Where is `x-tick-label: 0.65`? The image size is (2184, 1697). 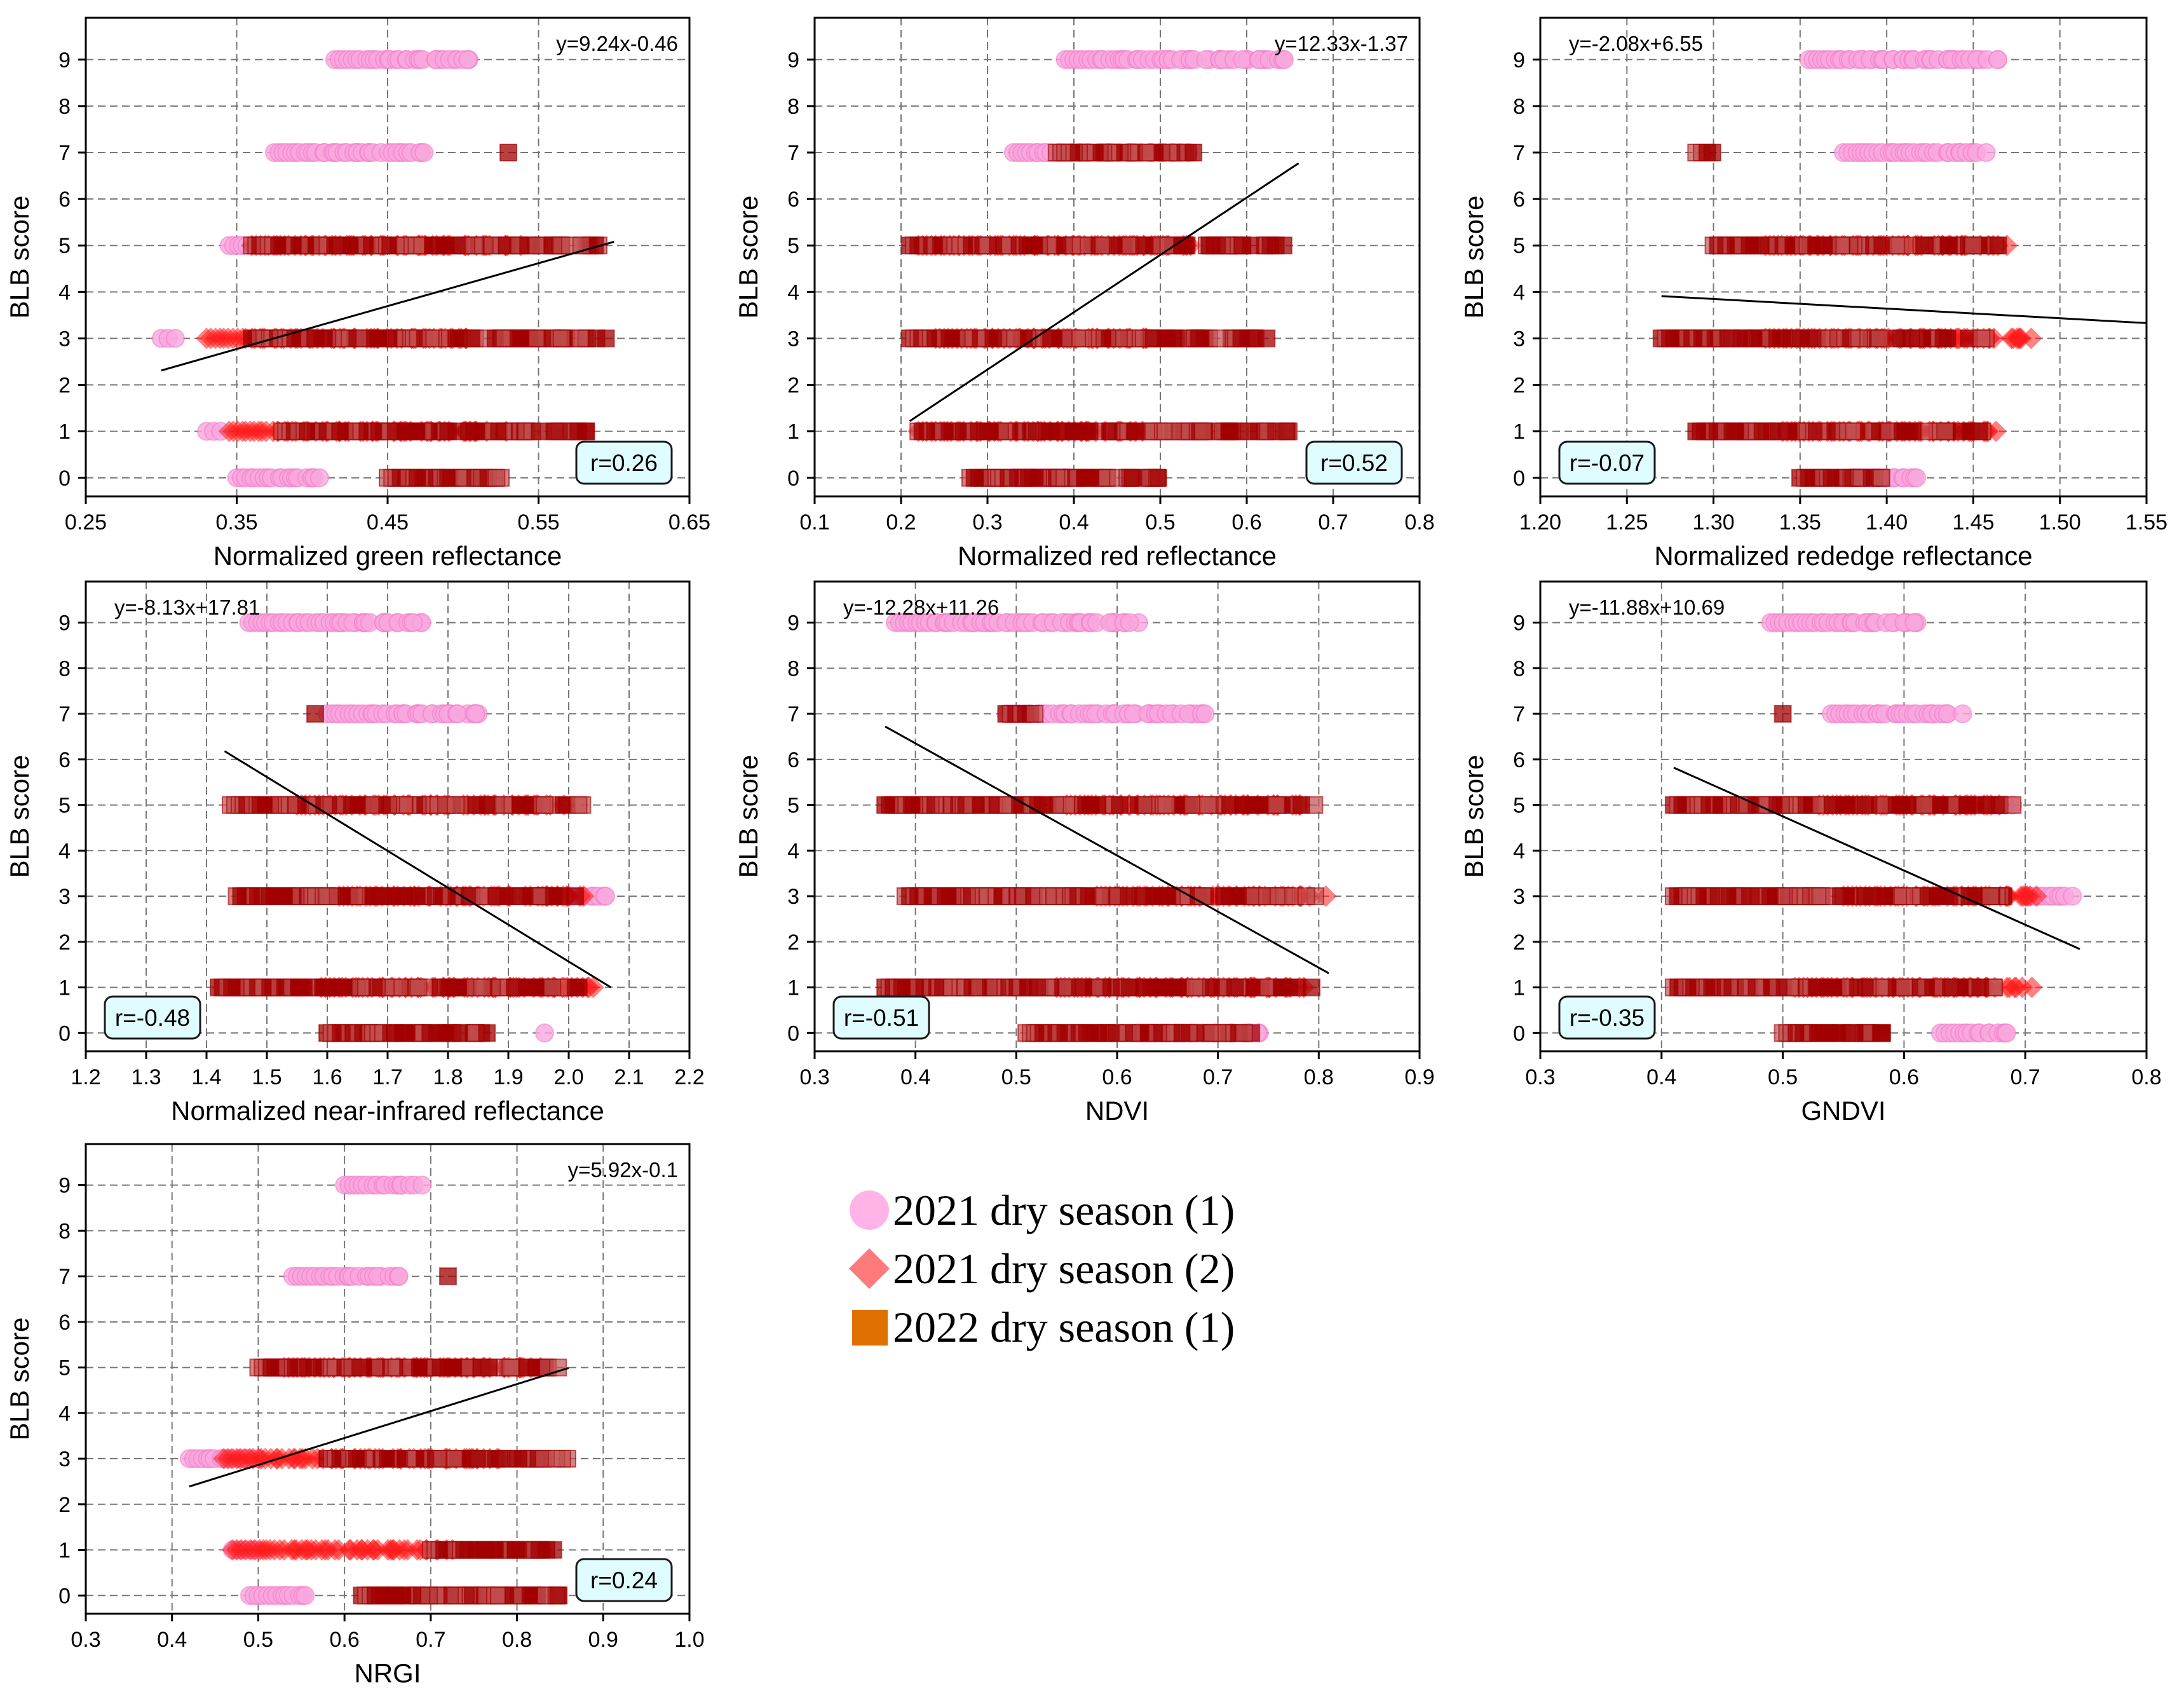
x-tick-label: 0.65 is located at coordinates (689, 522).